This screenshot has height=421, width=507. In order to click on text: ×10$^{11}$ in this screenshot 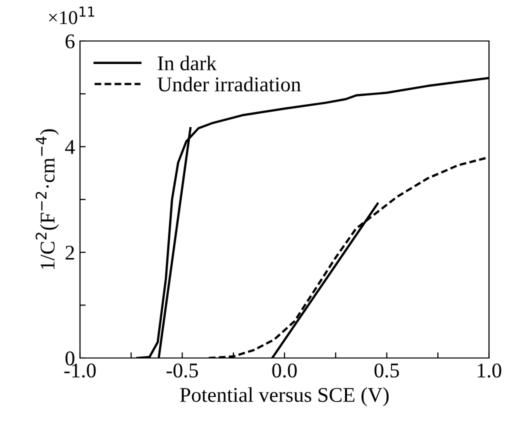, I will do `click(71, 15)`.